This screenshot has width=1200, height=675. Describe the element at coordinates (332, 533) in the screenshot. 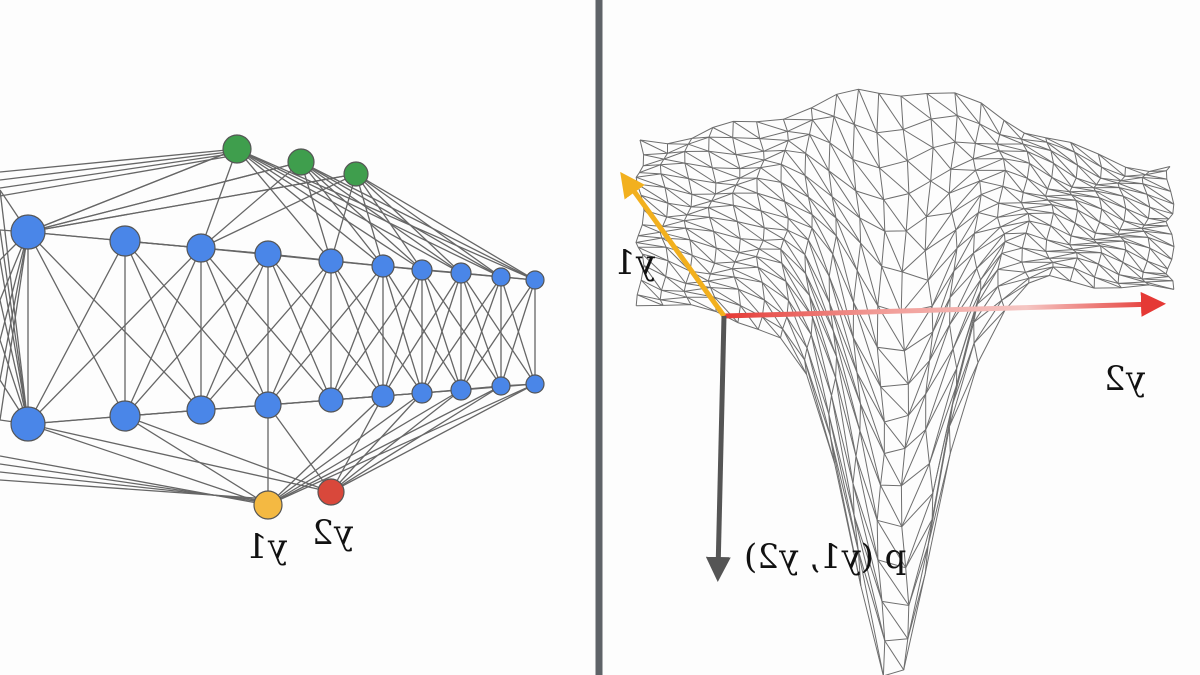

I see `output-label-y2: y2` at that location.